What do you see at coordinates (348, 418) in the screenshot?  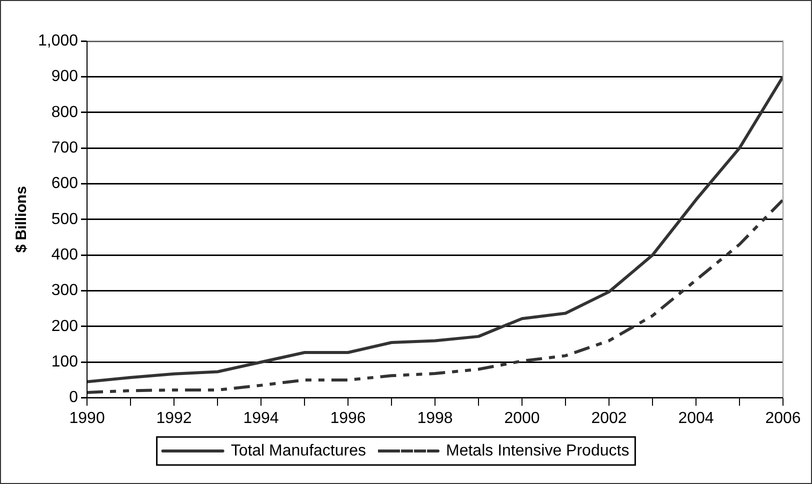 I see `x-tick-label: 1996` at bounding box center [348, 418].